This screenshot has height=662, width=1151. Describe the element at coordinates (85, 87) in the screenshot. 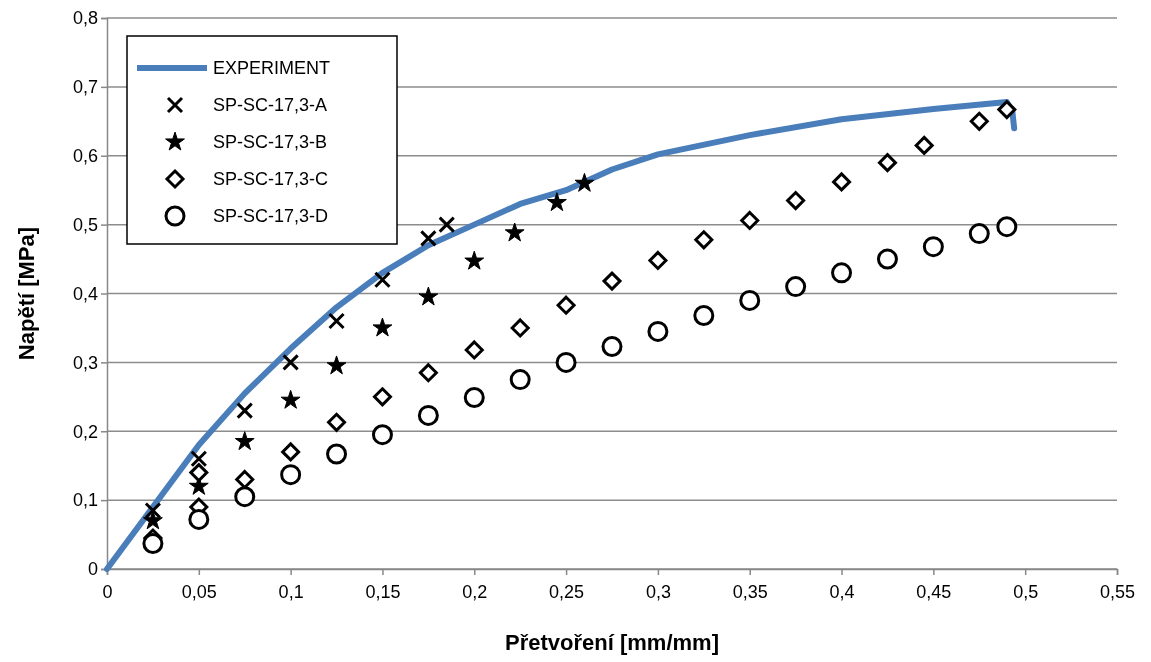

I see `y-tick-label: 0,7` at that location.